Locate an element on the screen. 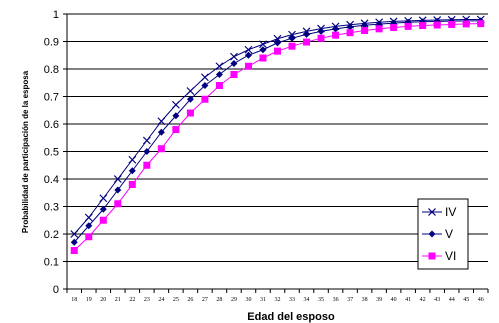 The image size is (499, 323). legend-item-IV: IV is located at coordinates (439, 212).